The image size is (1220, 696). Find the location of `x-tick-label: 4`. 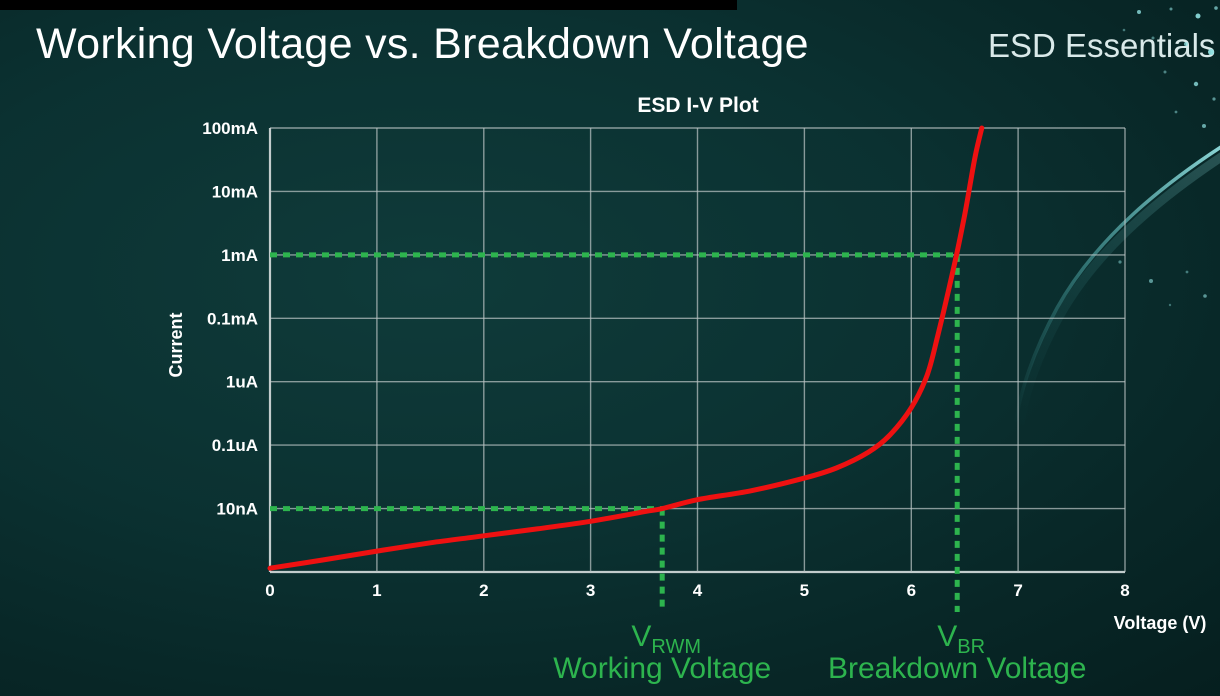

x-tick-label: 4 is located at coordinates (698, 590).